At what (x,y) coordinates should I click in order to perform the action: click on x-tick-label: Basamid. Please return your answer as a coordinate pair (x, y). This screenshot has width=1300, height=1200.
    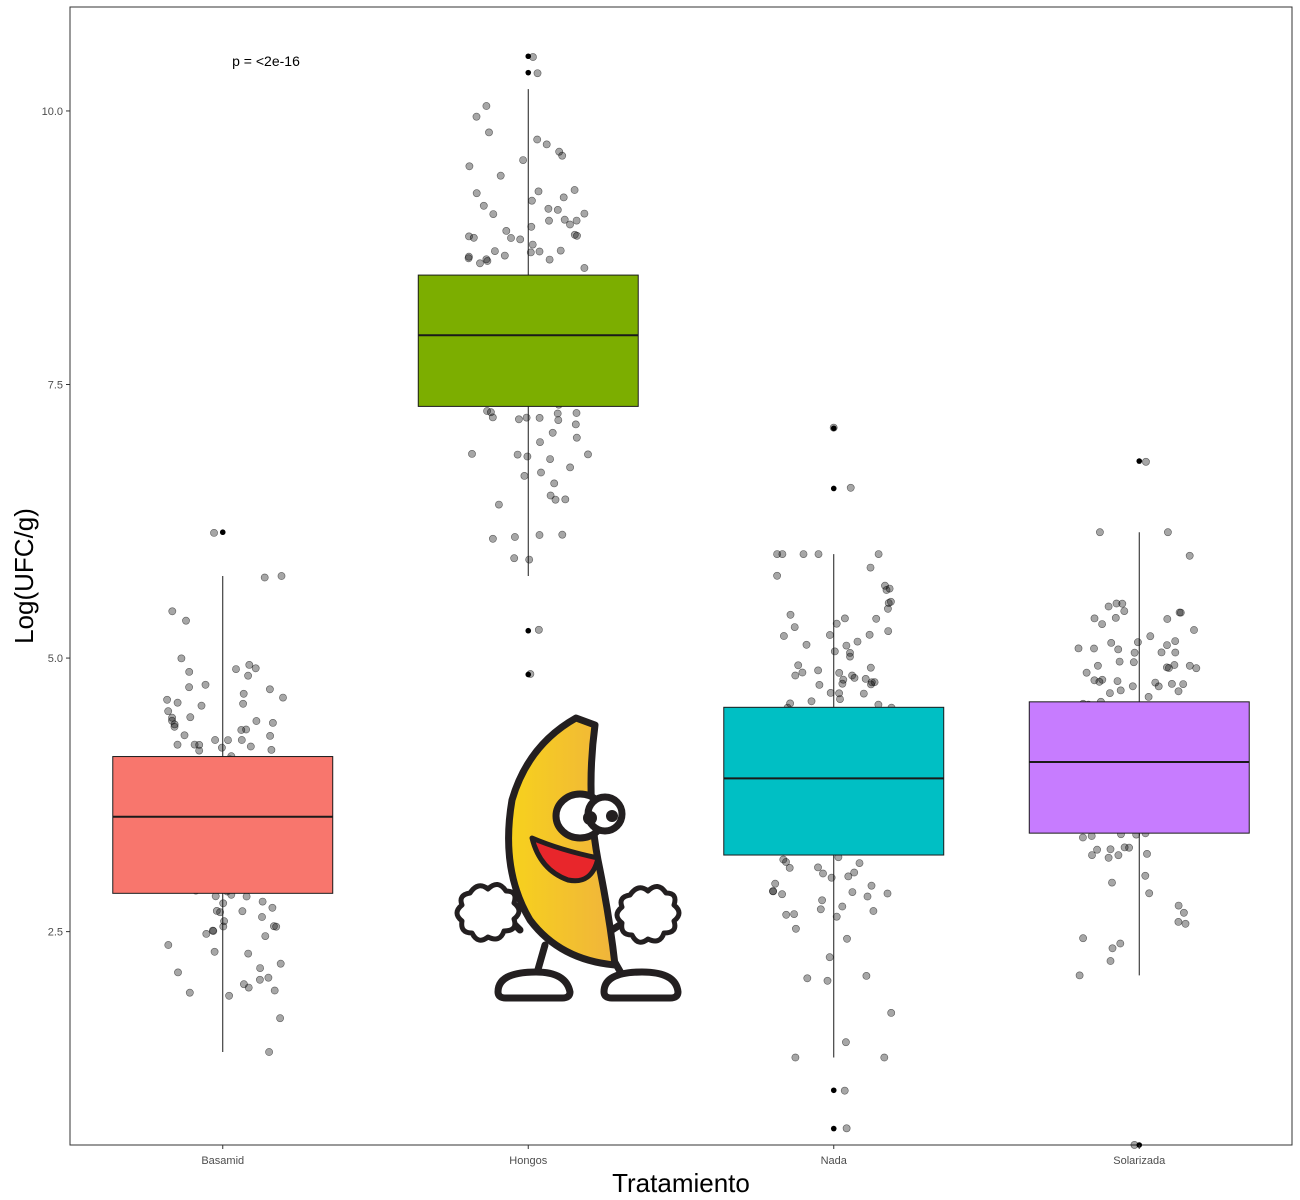
    Looking at the image, I should click on (222, 1161).